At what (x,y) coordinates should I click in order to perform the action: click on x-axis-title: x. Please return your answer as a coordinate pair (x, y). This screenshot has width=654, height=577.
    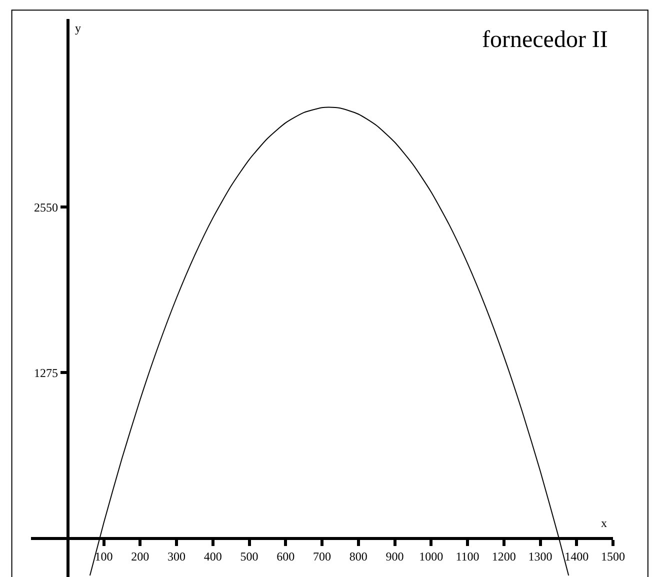
    Looking at the image, I should click on (604, 523).